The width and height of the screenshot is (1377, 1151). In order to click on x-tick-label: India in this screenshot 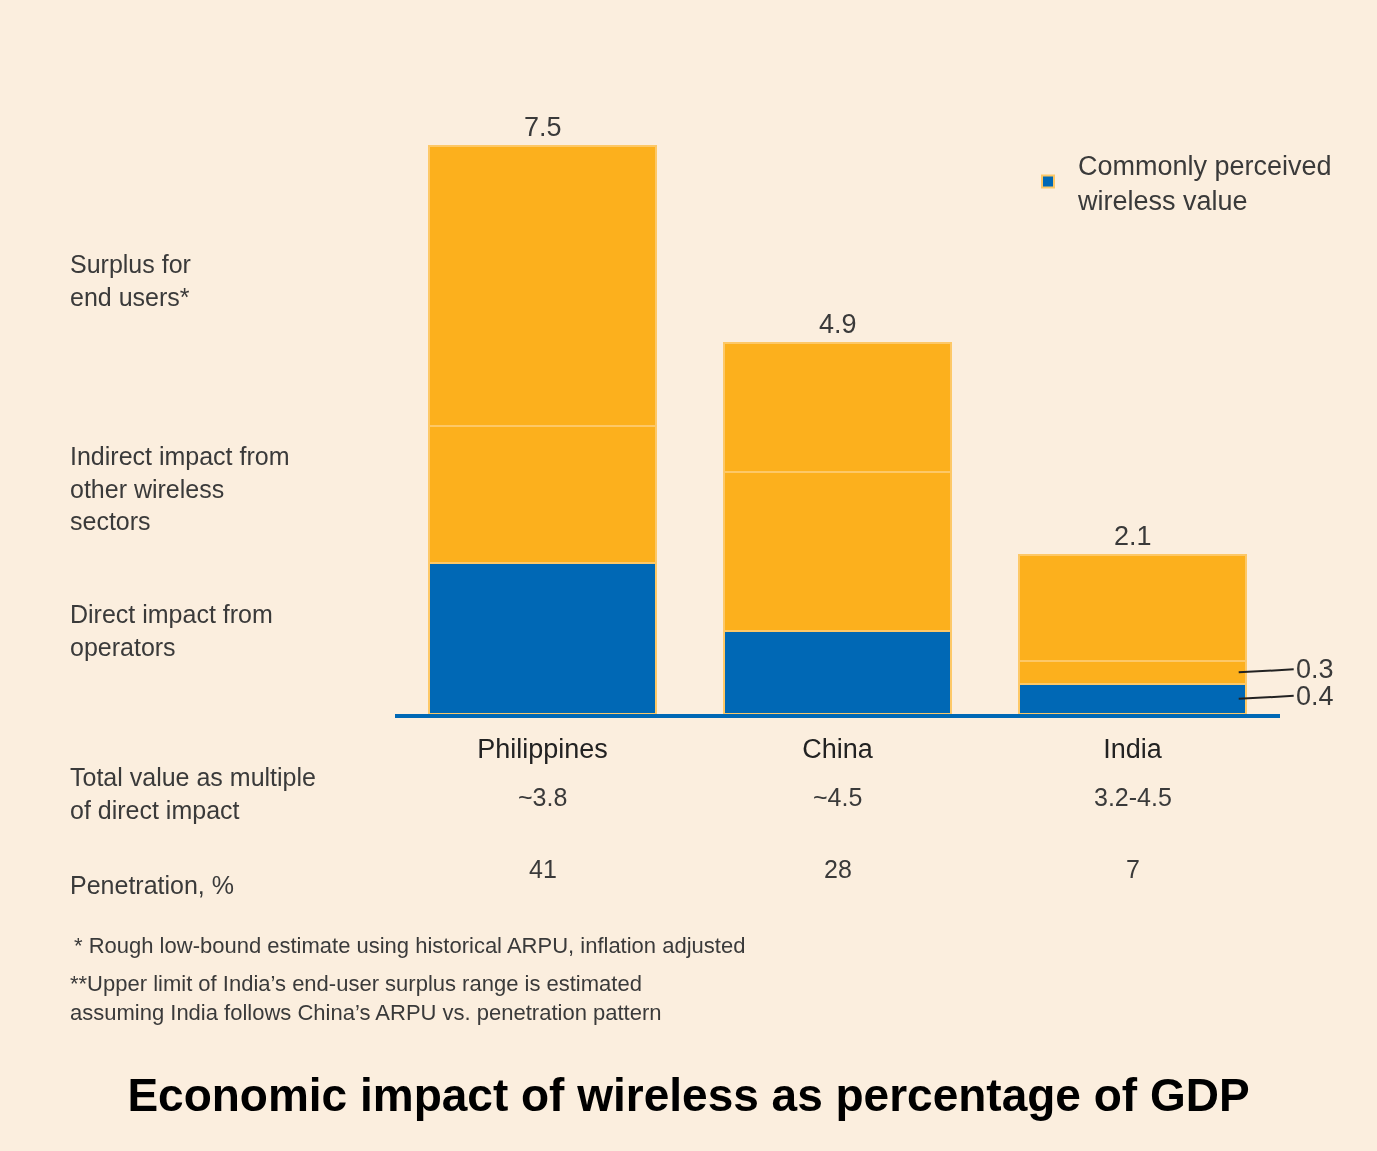, I will do `click(1133, 749)`.